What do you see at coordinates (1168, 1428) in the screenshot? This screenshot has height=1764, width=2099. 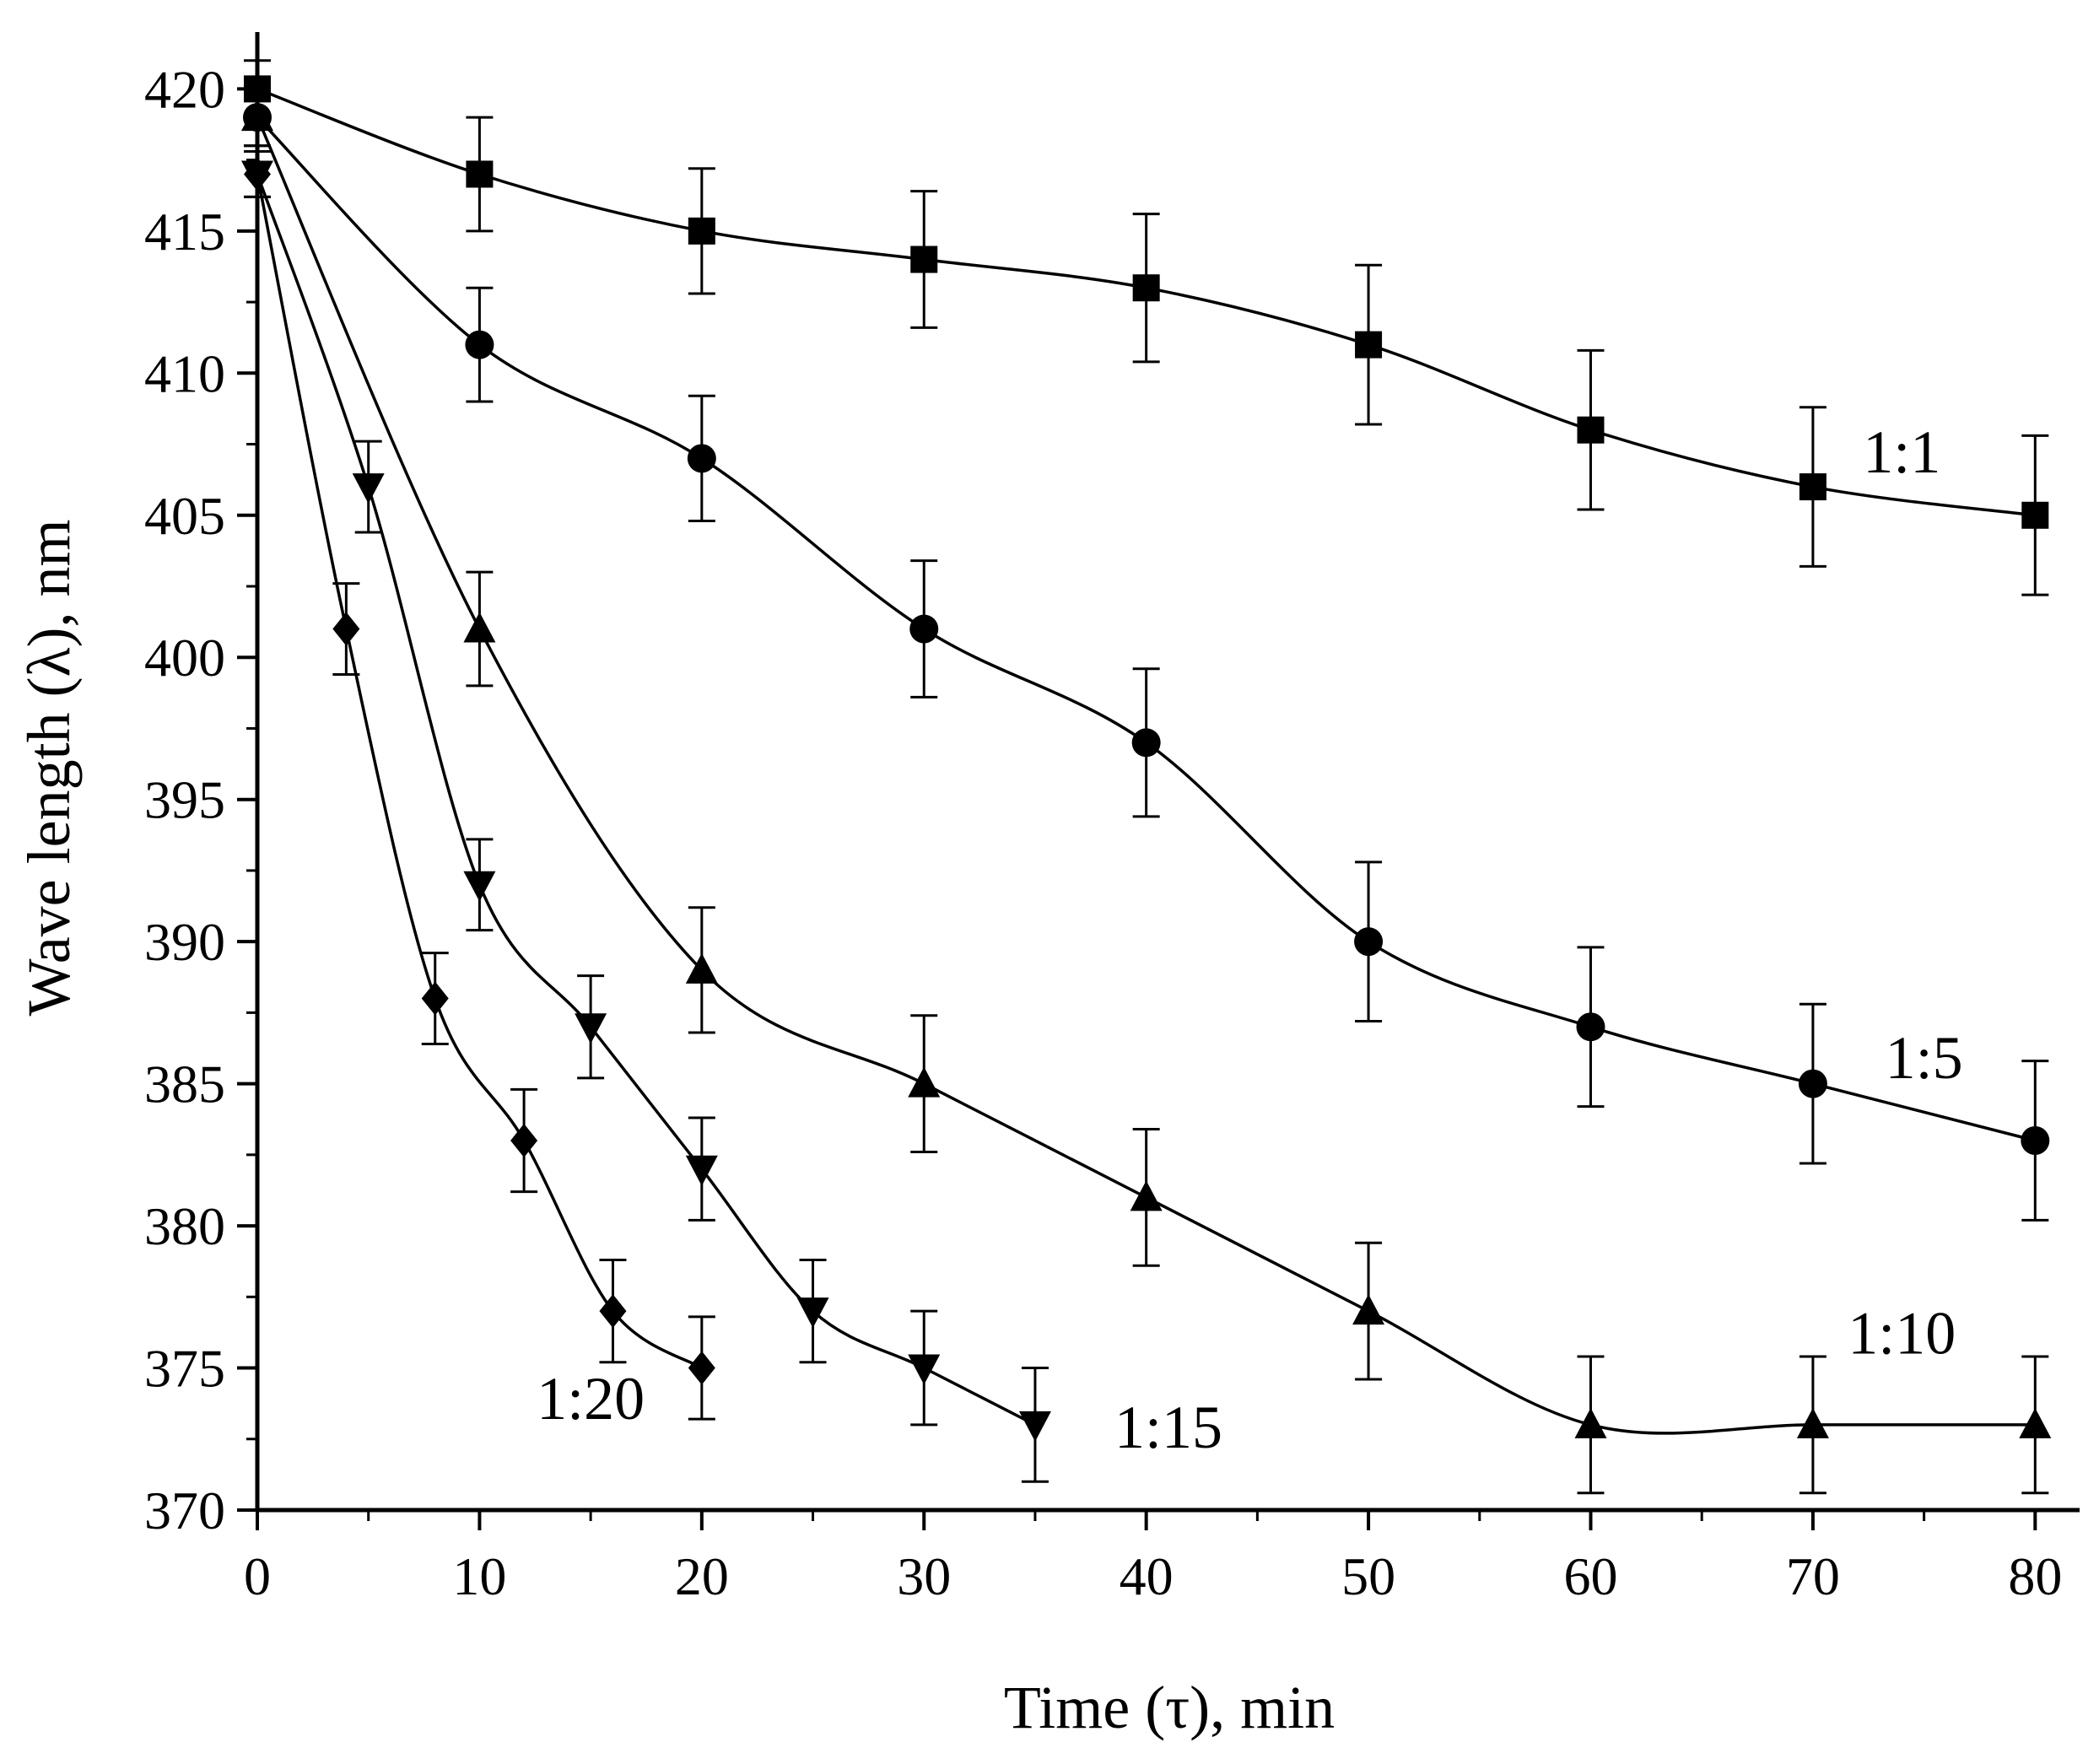 I see `series-label-1-15: 1:15` at bounding box center [1168, 1428].